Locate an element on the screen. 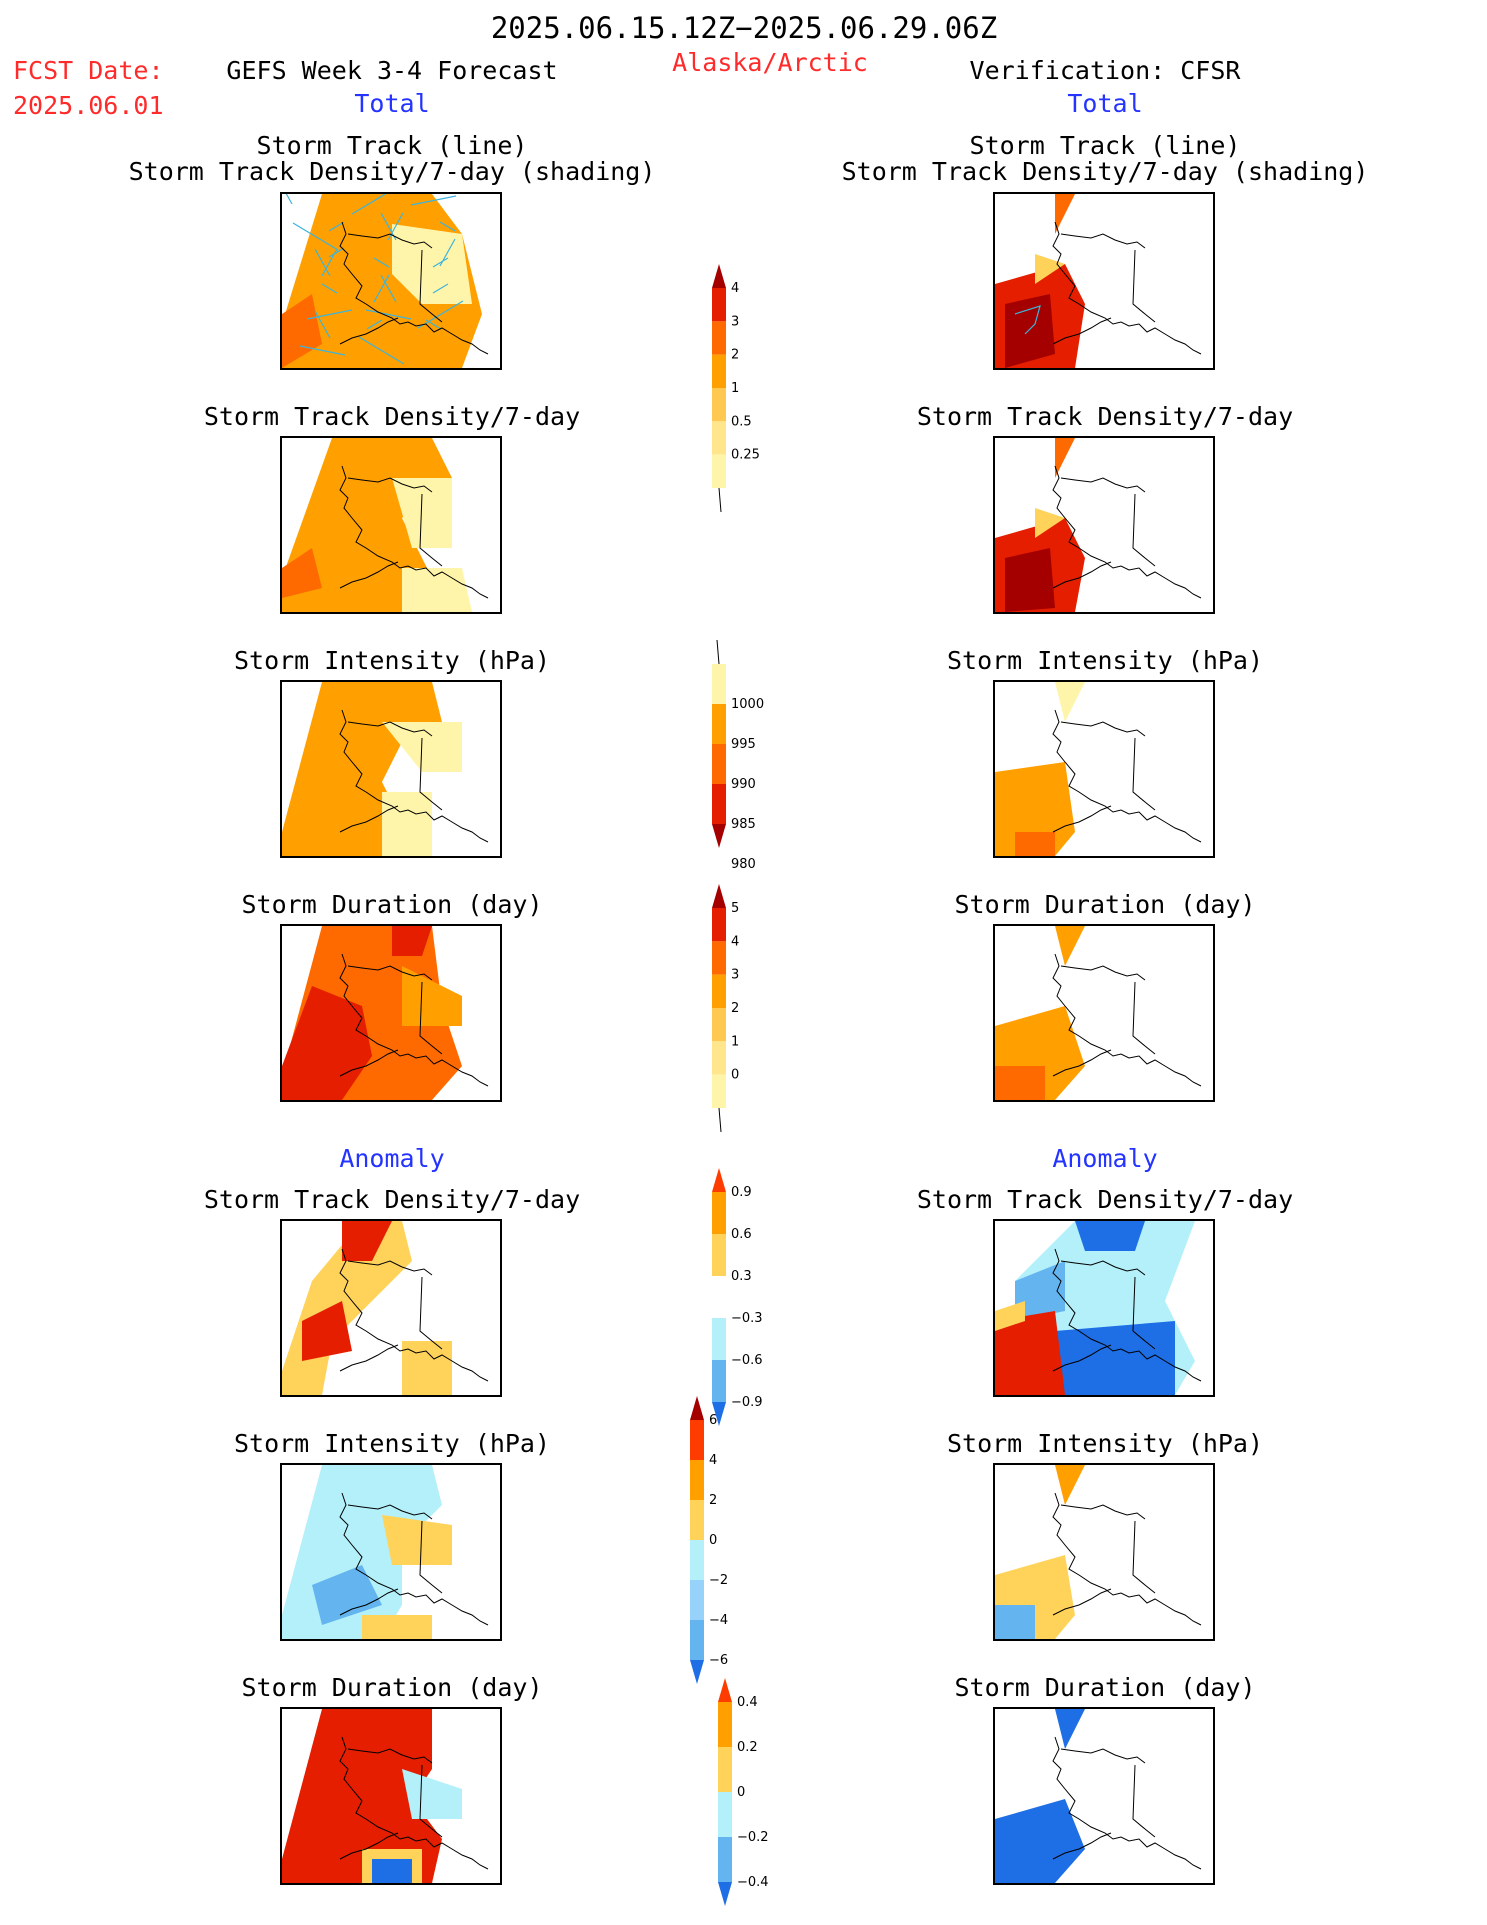 The height and width of the screenshot is (1925, 1487). colorbar-tick-label: 1 is located at coordinates (735, 388).